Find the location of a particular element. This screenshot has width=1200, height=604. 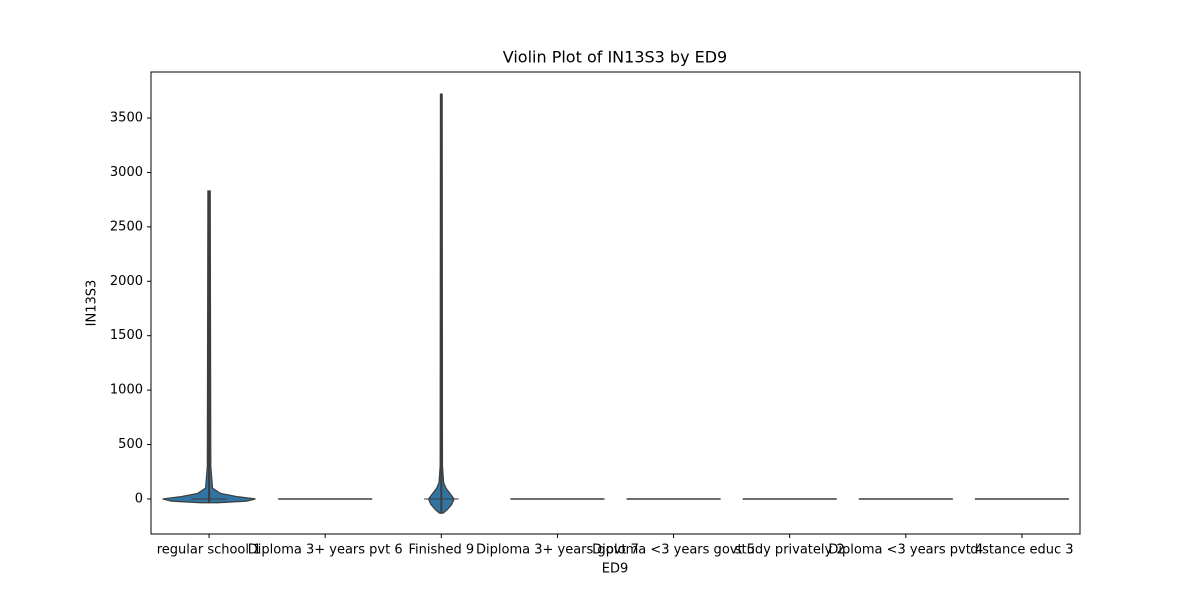

x-tick-label: Diploma <3 years pvt 4 is located at coordinates (905, 550).